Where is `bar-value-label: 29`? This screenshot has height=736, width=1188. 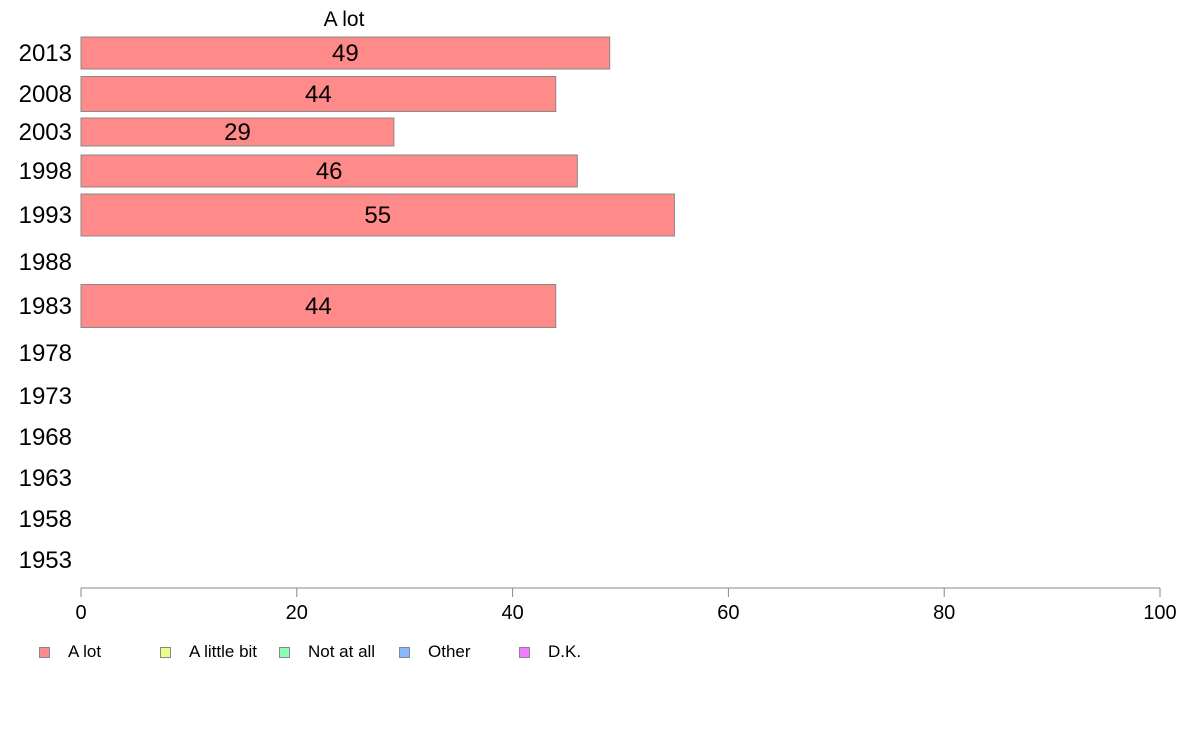 bar-value-label: 29 is located at coordinates (237, 132).